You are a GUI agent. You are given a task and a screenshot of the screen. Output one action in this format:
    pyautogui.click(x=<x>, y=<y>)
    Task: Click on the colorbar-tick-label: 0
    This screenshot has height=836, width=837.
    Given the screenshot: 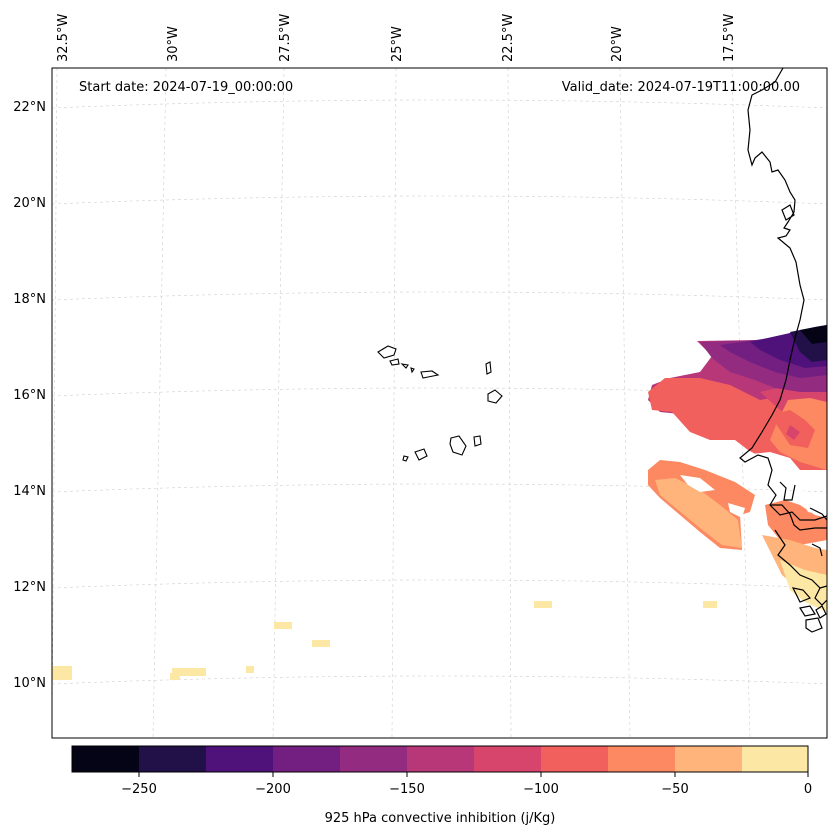 What is the action you would take?
    pyautogui.click(x=808, y=789)
    